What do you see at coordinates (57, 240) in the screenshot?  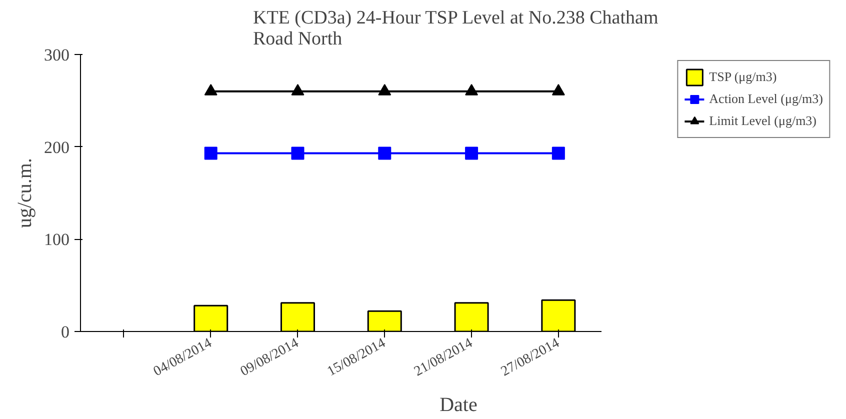 I see `y-tick-label: 100` at bounding box center [57, 240].